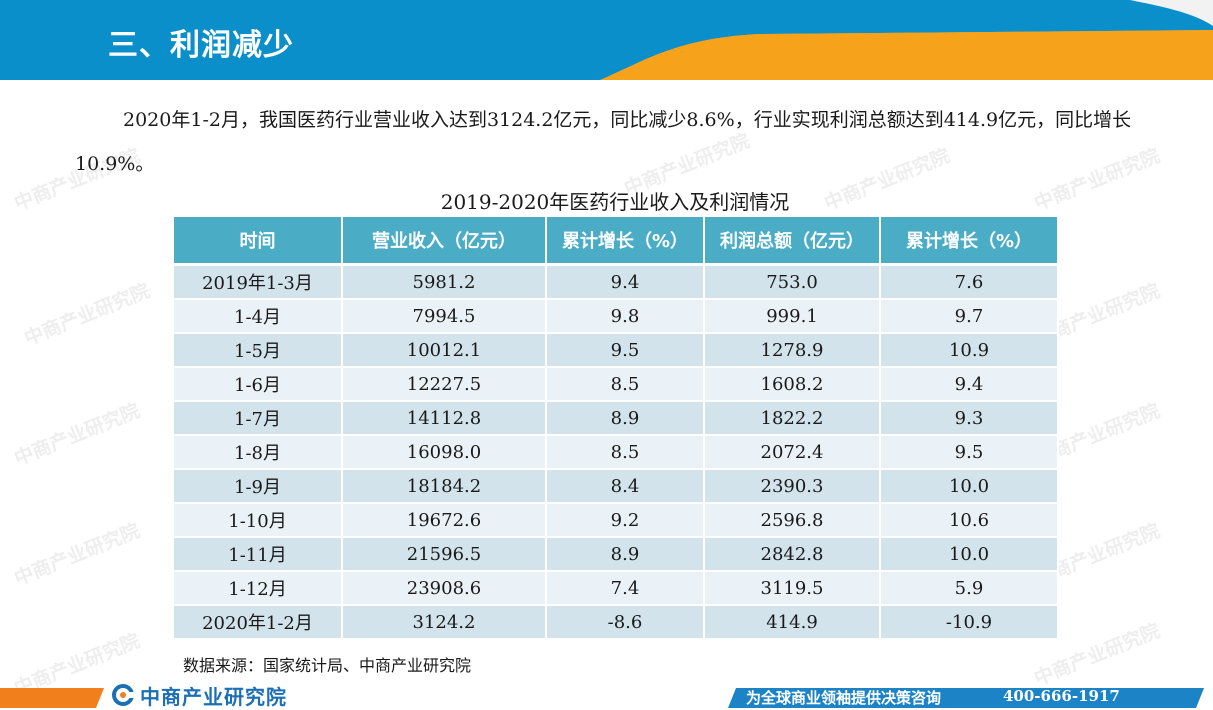 This screenshot has width=1213, height=710. I want to click on cell-profit: 3119.5, so click(792, 588).